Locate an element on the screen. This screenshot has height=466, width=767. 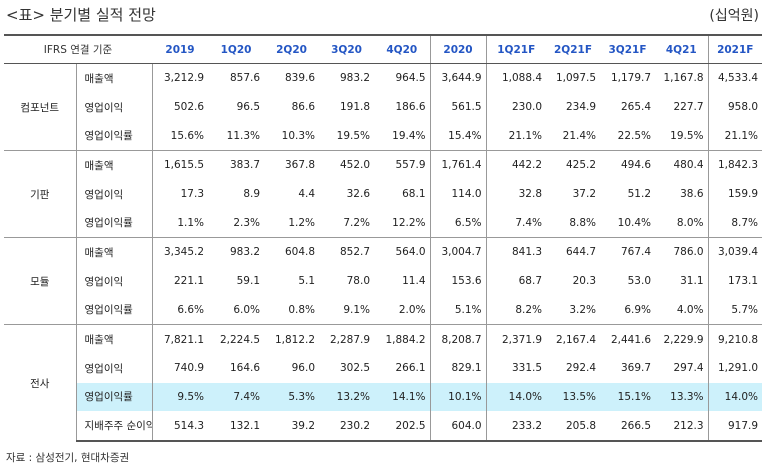
cell: 958.0 is located at coordinates (735, 107).